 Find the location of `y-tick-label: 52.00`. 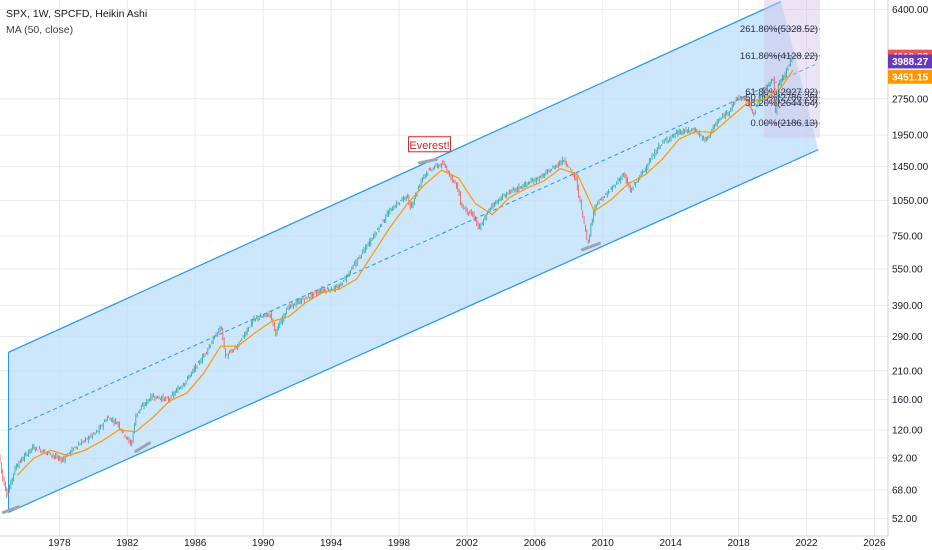

y-tick-label: 52.00 is located at coordinates (904, 519).